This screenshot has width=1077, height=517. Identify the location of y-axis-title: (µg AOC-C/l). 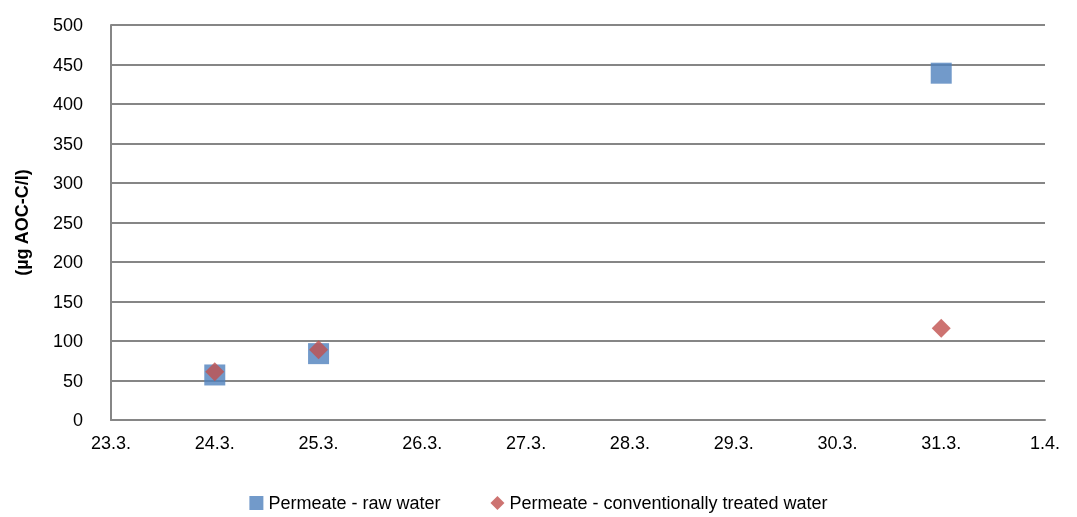
(22, 222).